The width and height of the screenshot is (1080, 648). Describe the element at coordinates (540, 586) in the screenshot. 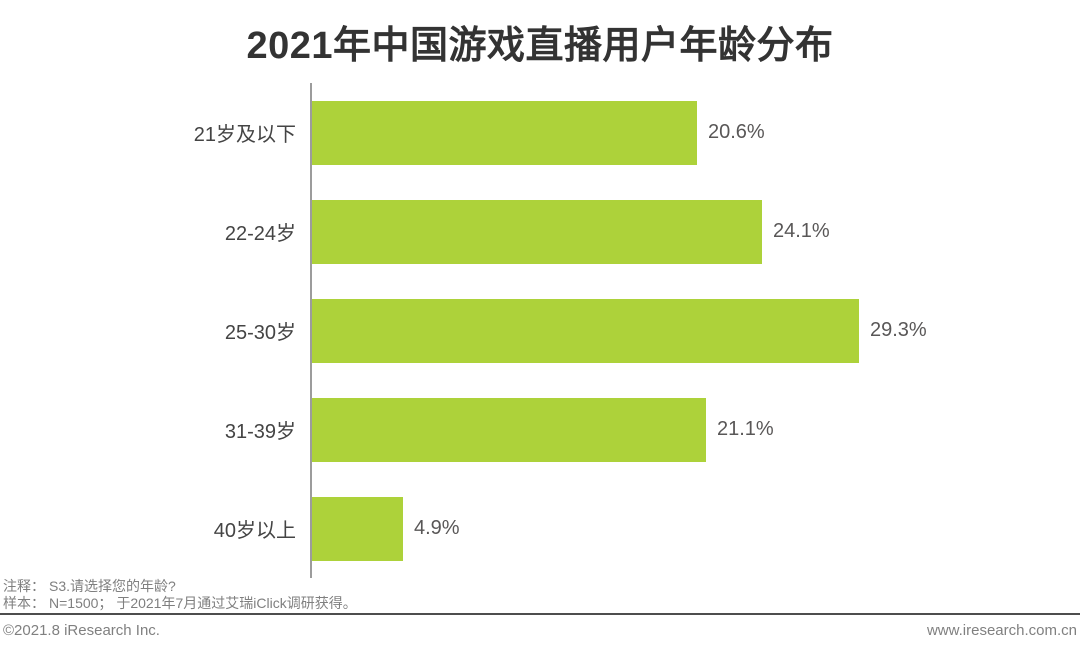

I see `note-line-annotation: 注释： S3.请选择您的年龄?` at that location.